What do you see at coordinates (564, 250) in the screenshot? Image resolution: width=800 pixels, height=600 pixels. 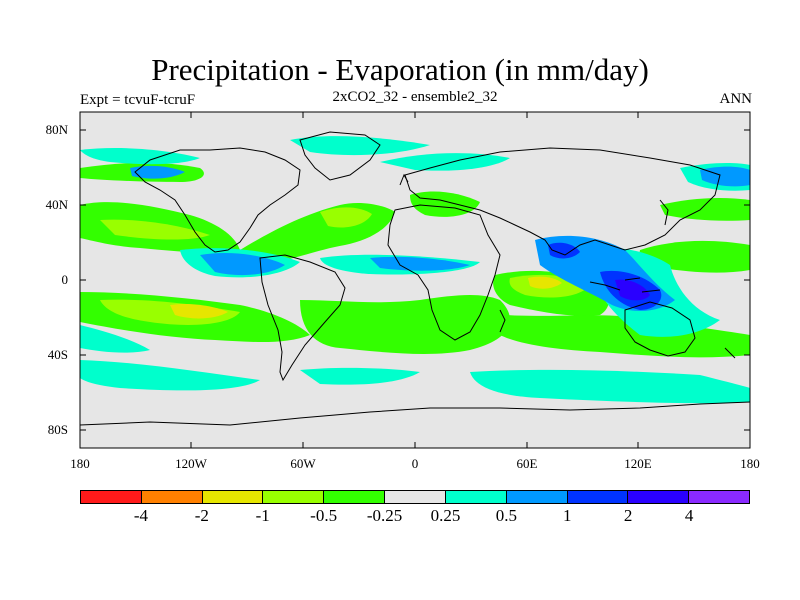 I see `contour-blue-ind` at bounding box center [564, 250].